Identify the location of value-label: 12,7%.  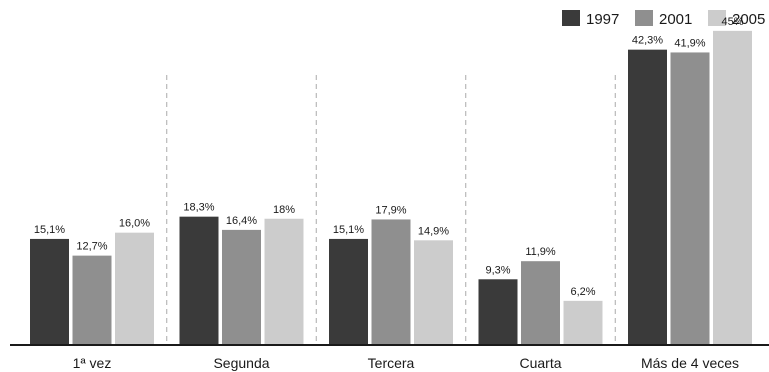
(91, 247).